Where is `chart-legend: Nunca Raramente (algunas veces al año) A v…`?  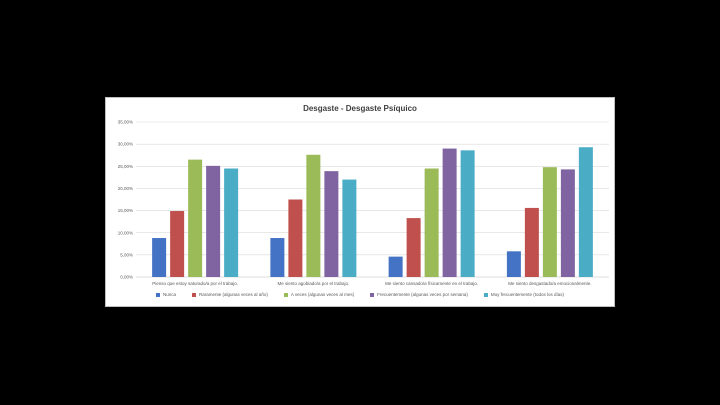
chart-legend: Nunca Raramente (algunas veces al año) A v… is located at coordinates (360, 294).